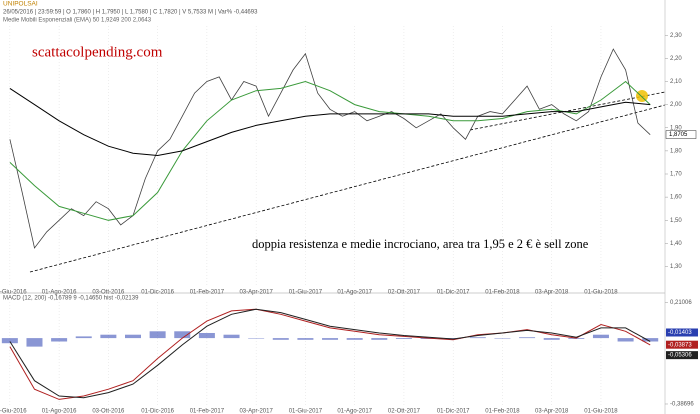 The width and height of the screenshot is (700, 414). What do you see at coordinates (642, 96) in the screenshot?
I see `highlight` at bounding box center [642, 96].